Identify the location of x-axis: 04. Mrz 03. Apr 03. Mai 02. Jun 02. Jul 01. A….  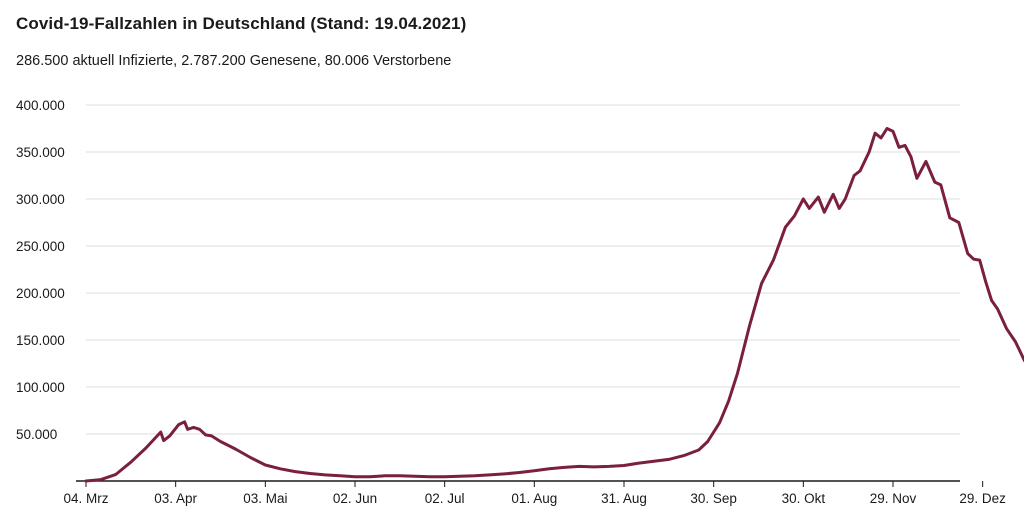
(534, 493).